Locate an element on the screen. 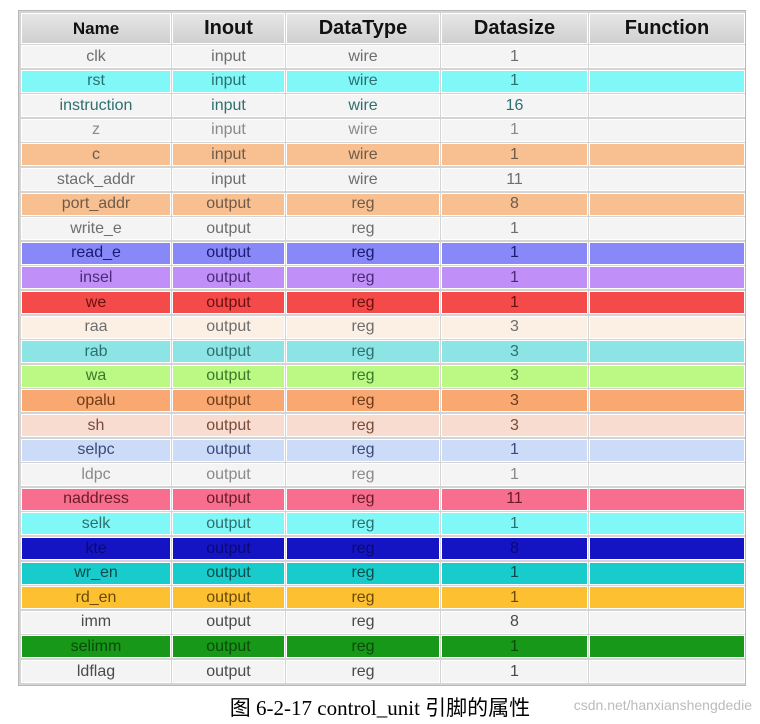 This screenshot has height=724, width=760. cell-name: raa is located at coordinates (96, 327).